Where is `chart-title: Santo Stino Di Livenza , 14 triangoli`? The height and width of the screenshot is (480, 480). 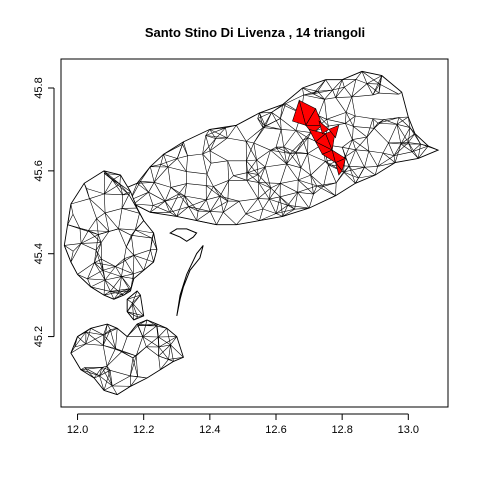
chart-title: Santo Stino Di Livenza , 14 triangoli is located at coordinates (255, 32).